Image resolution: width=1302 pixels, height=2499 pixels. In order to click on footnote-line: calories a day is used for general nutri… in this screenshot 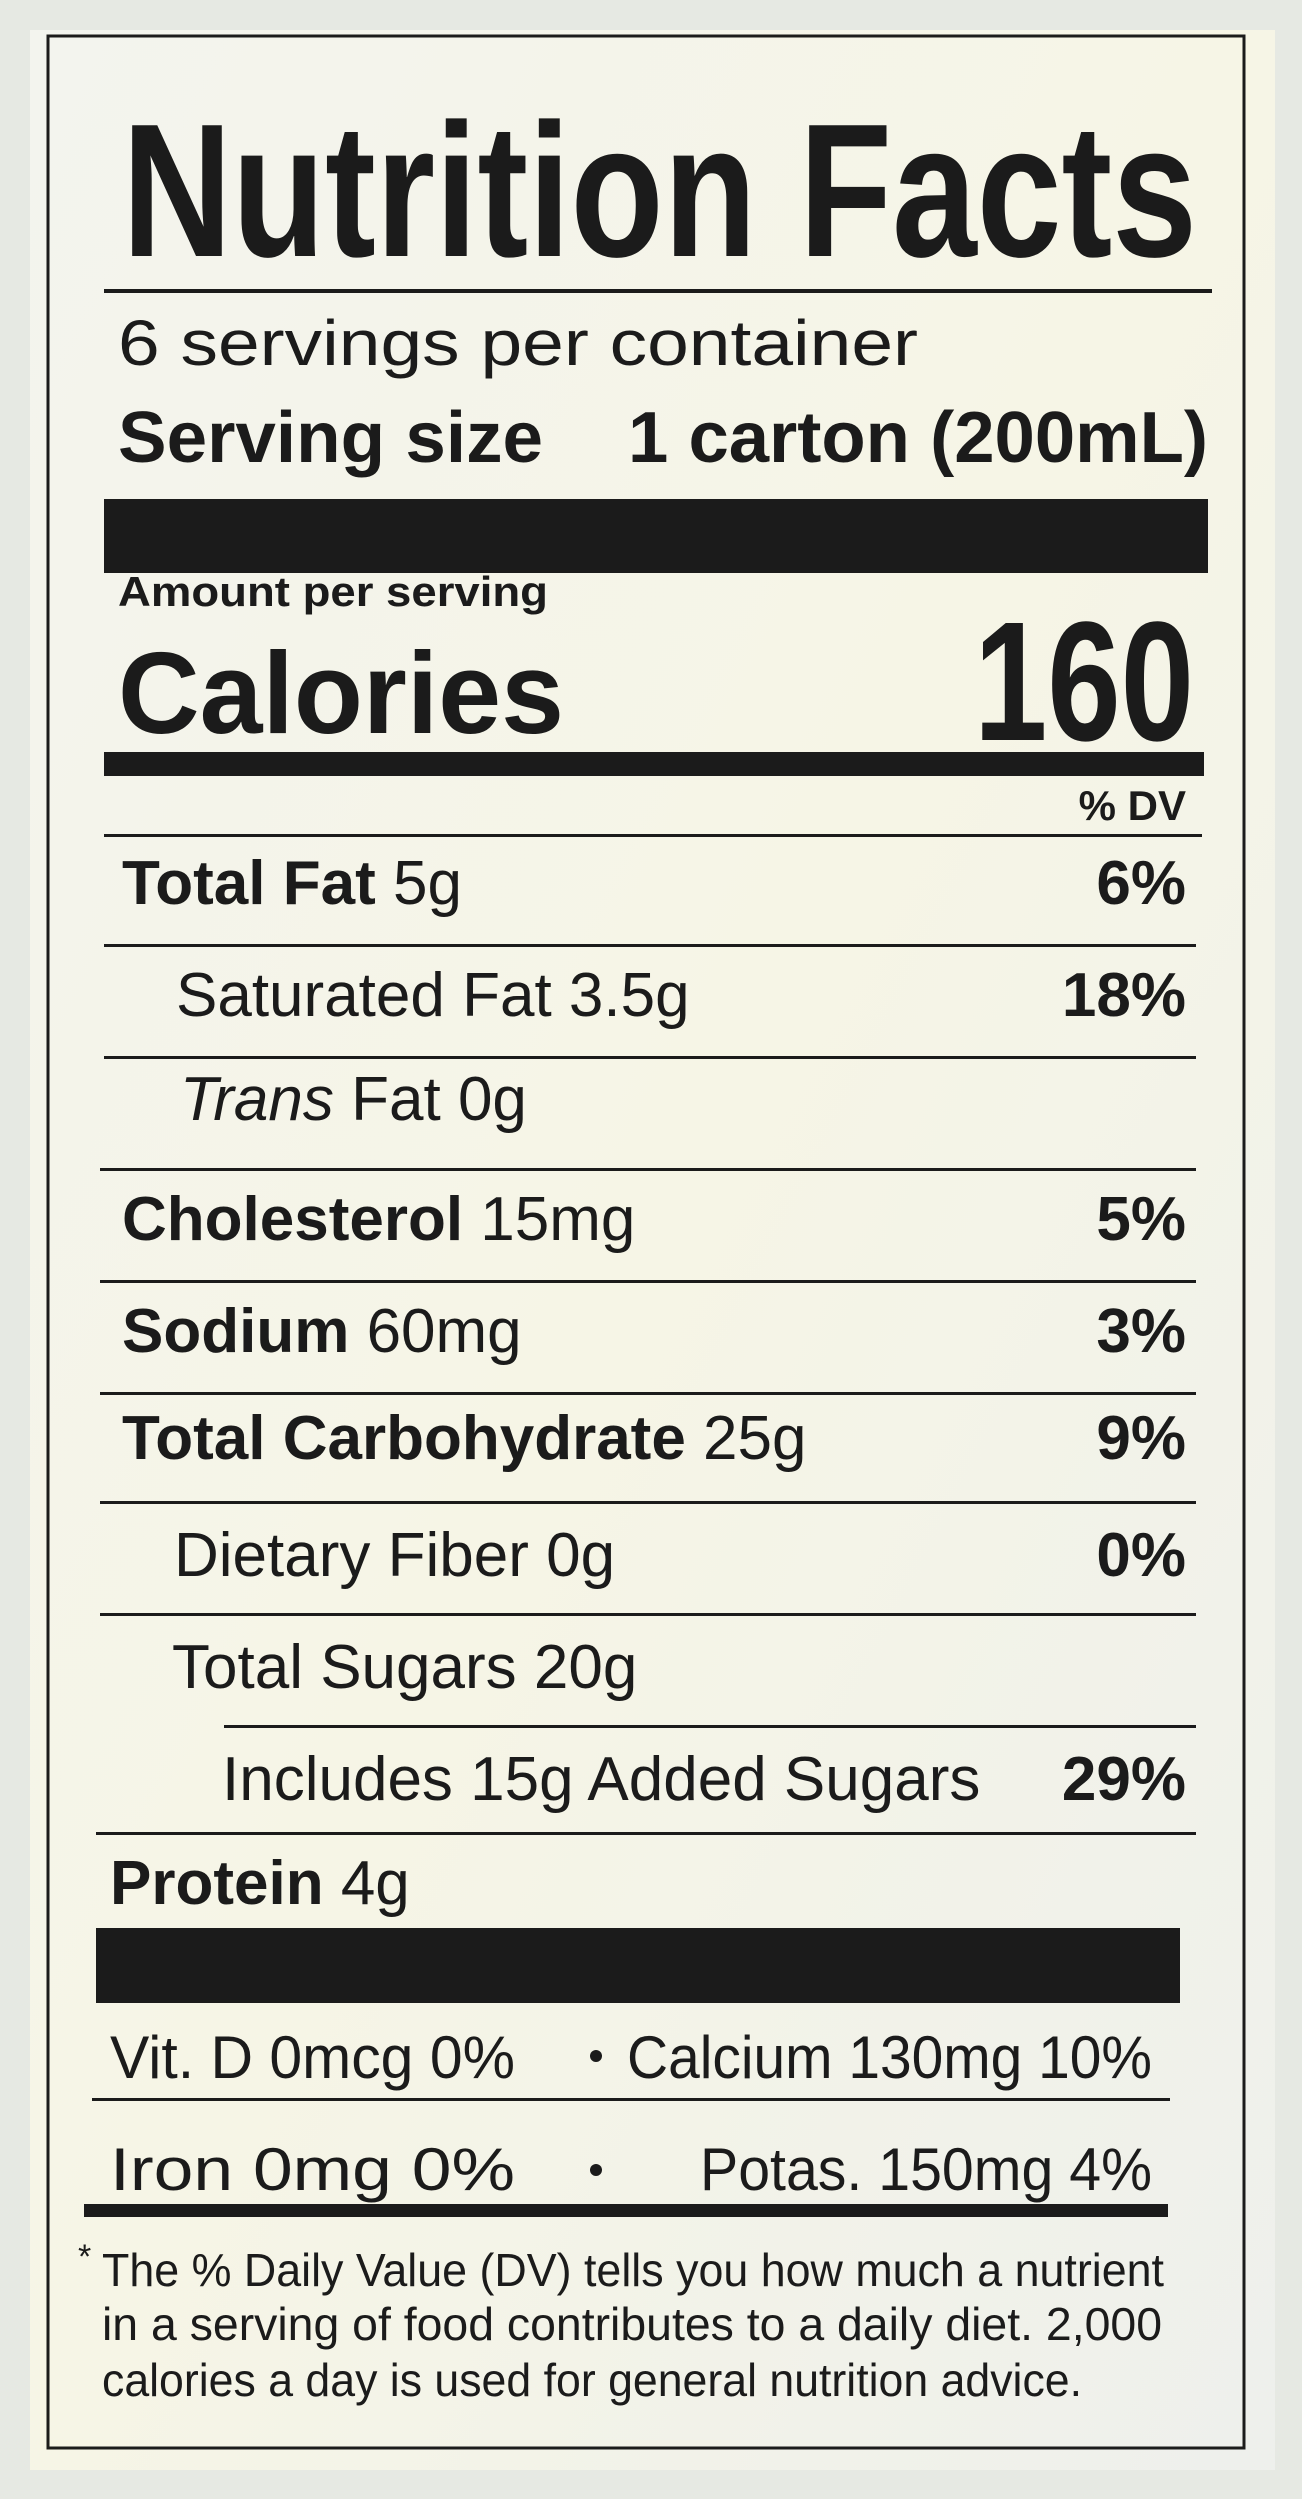, I will do `click(592, 2380)`.